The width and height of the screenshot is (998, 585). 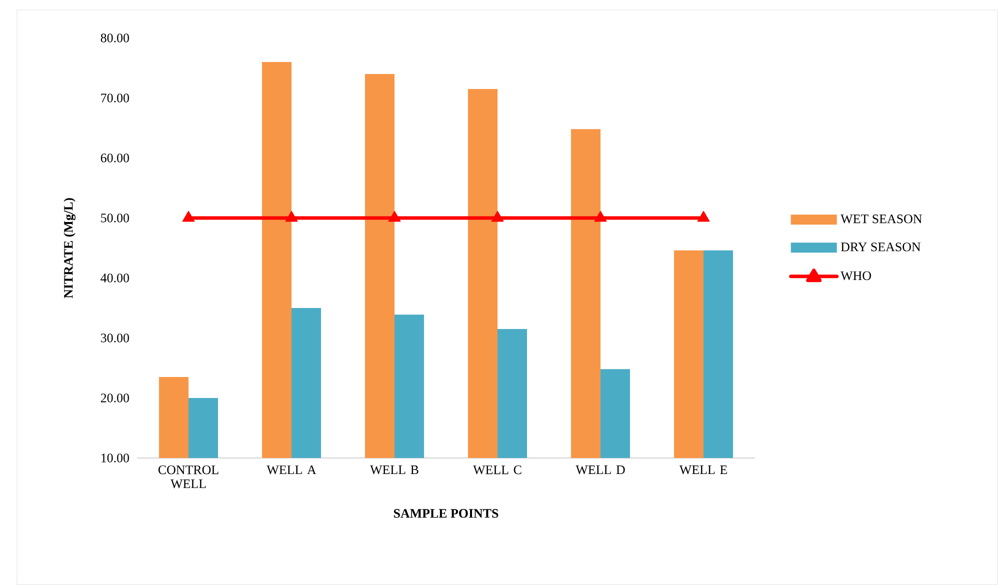 I want to click on x-tick-label: WELL C, so click(x=497, y=470).